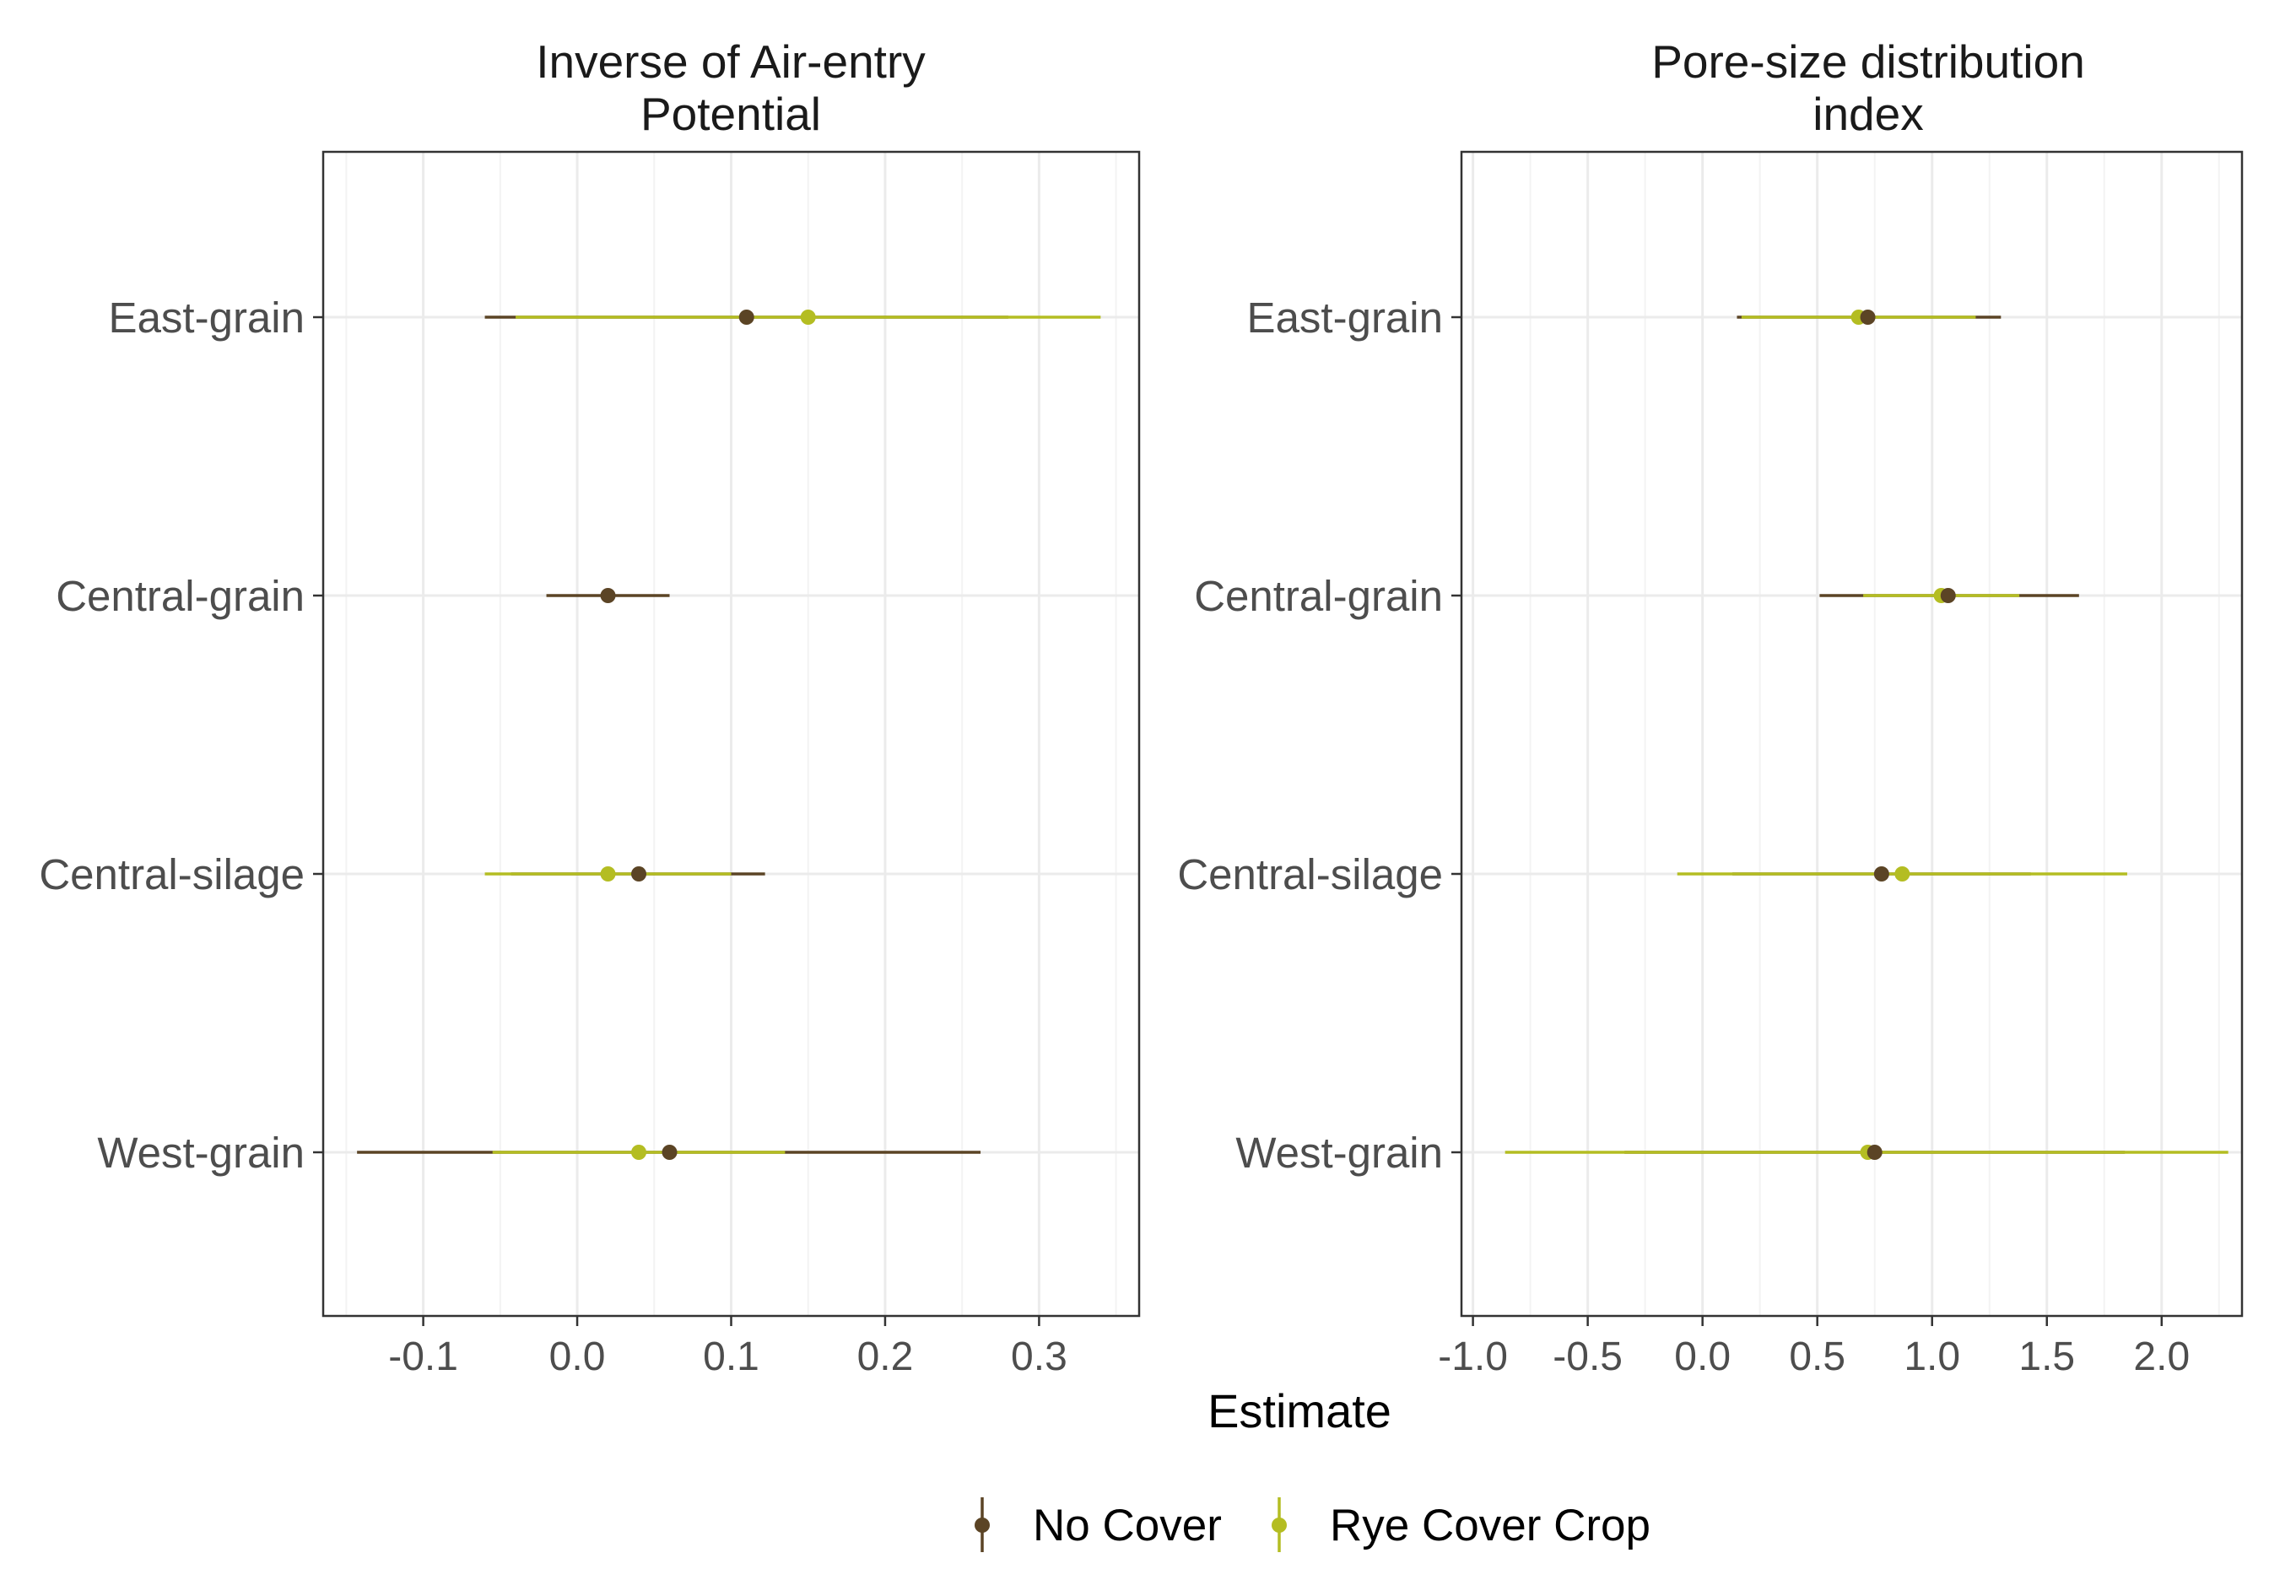 This screenshot has height=1596, width=2296. I want to click on x-tick-label: 2.0, so click(2161, 1357).